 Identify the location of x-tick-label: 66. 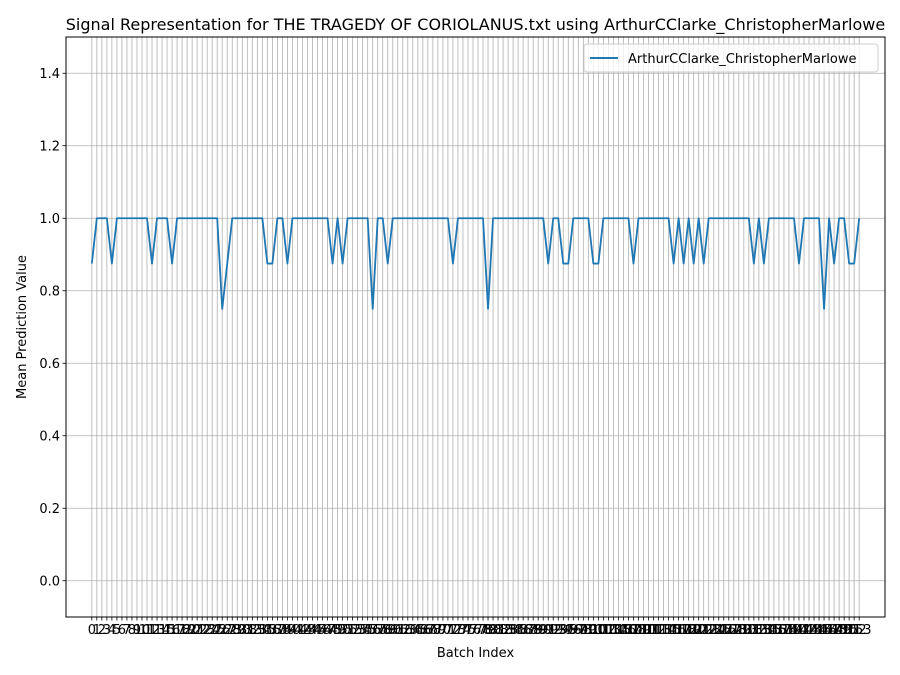
(423, 630).